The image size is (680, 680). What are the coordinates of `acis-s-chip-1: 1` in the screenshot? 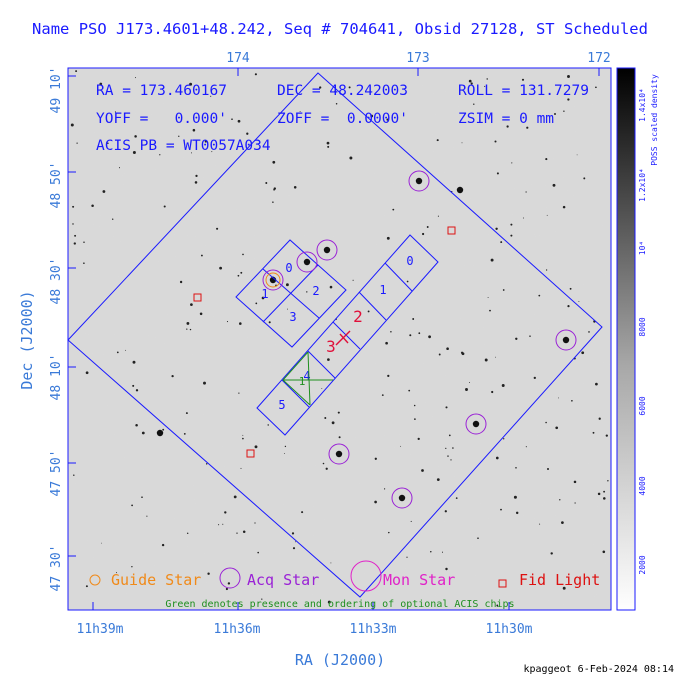 It's located at (382, 290).